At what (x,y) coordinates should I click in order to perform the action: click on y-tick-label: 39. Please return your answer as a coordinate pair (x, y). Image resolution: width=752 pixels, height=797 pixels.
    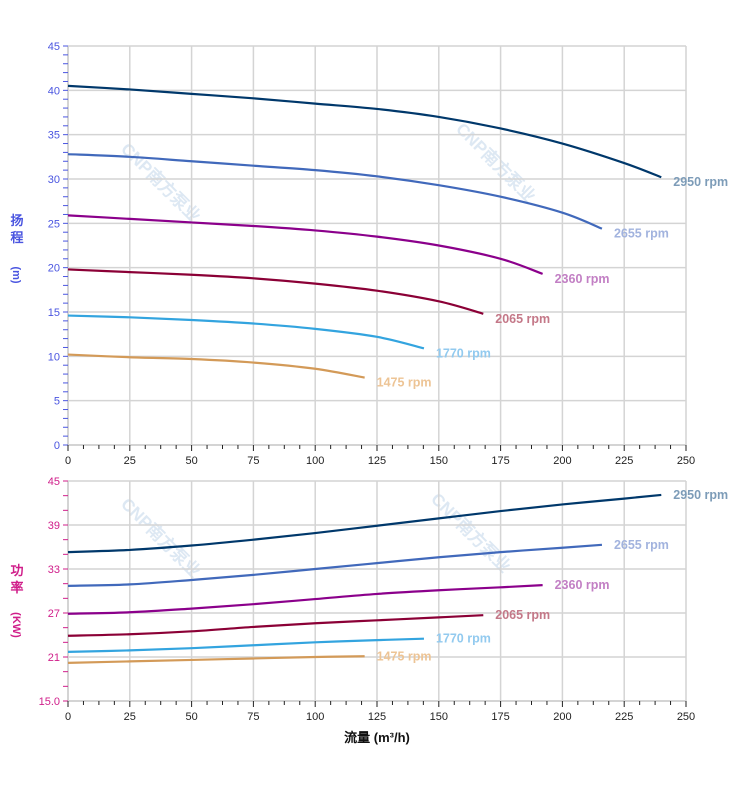
    Looking at the image, I should click on (54, 526).